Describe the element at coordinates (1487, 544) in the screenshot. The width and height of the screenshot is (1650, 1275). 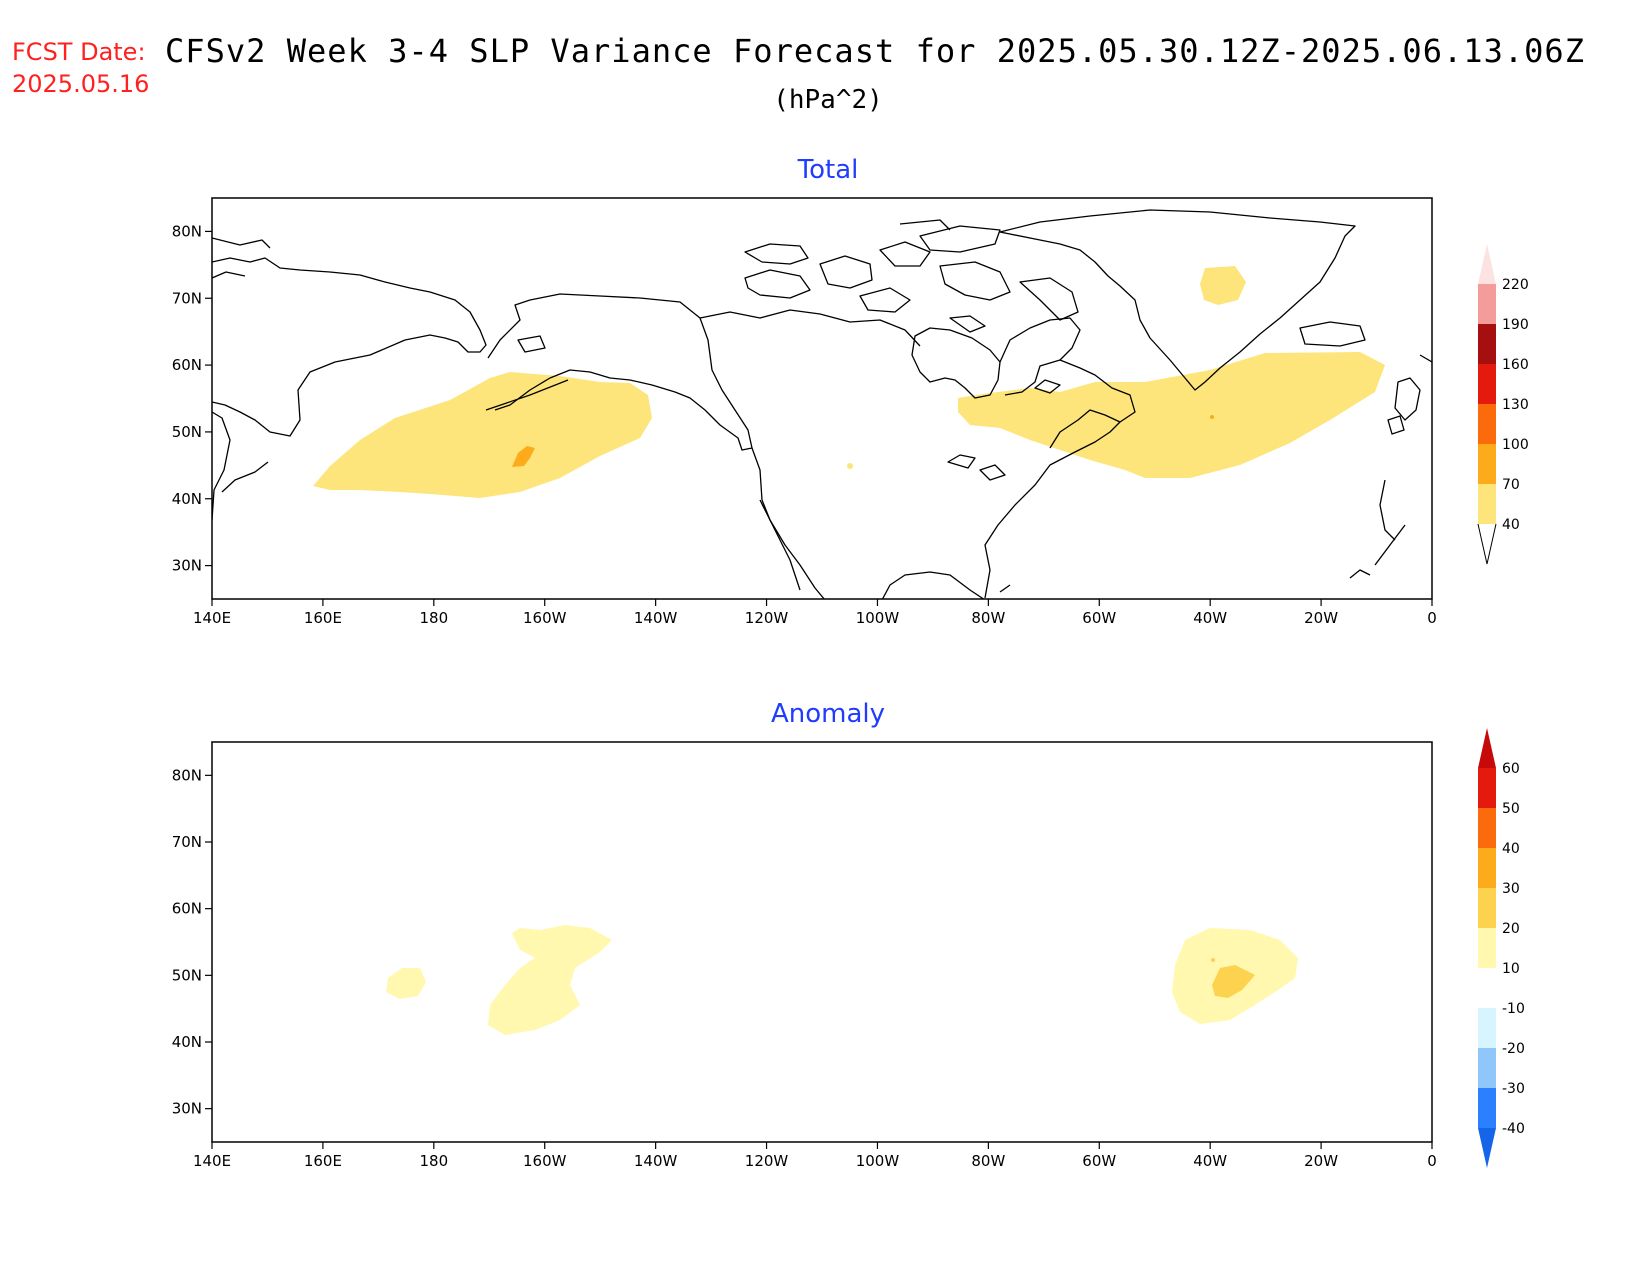
I see `colorbar-lower-end` at that location.